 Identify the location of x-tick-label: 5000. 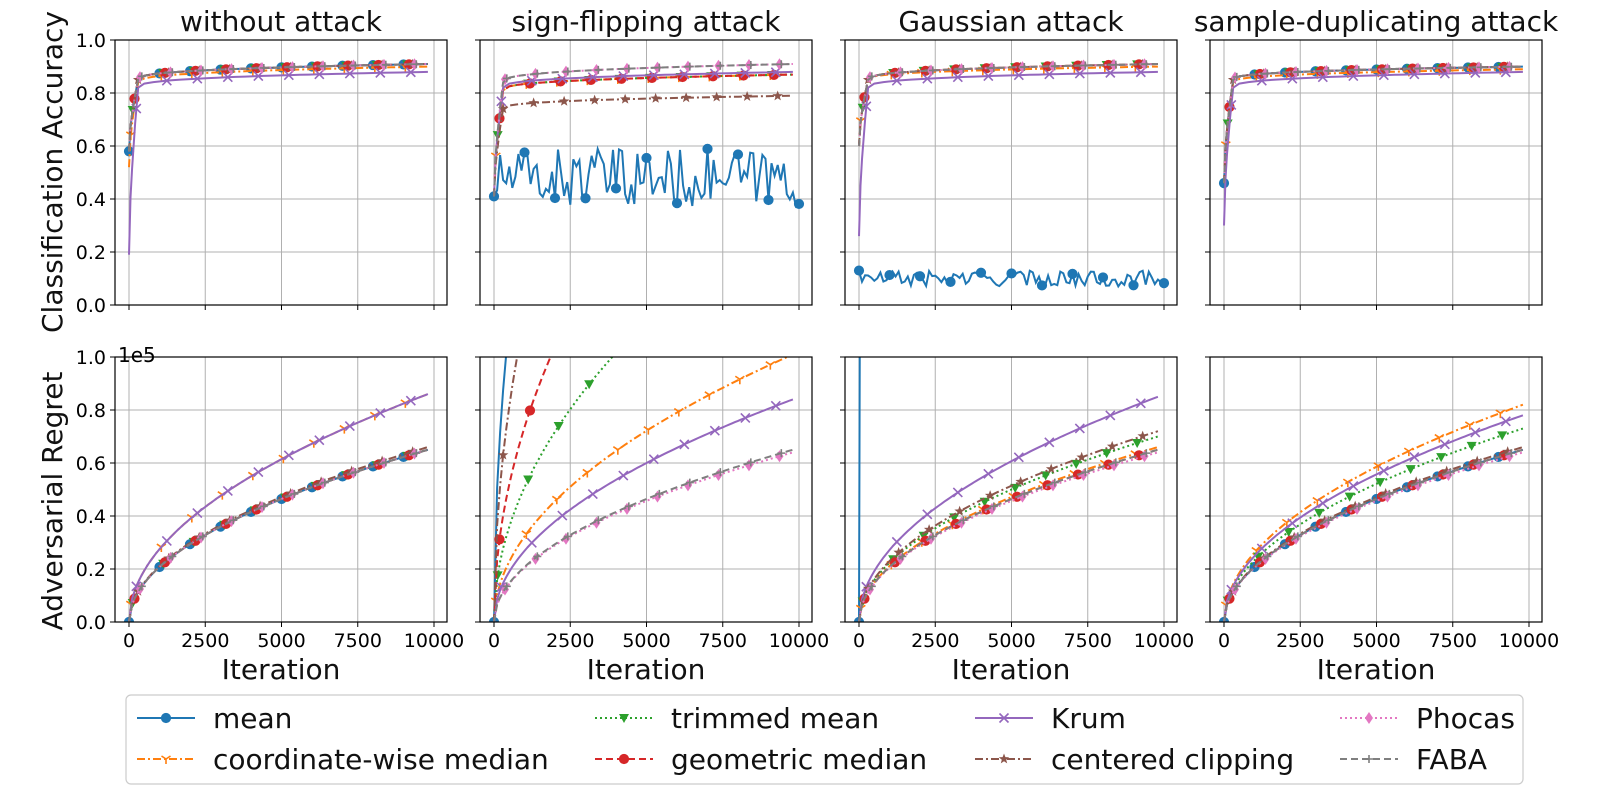
(1376, 641).